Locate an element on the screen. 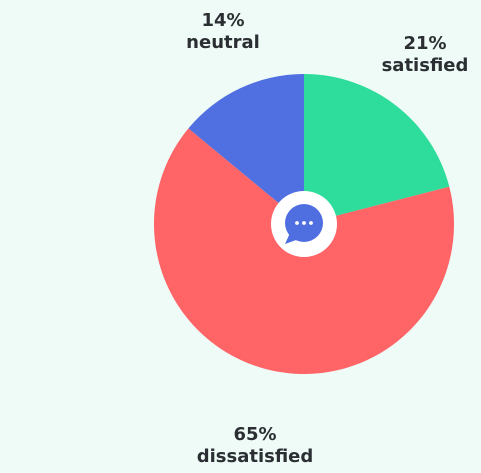 This screenshot has width=481, height=473. label-satisfied: 21% satisfied is located at coordinates (425, 55).